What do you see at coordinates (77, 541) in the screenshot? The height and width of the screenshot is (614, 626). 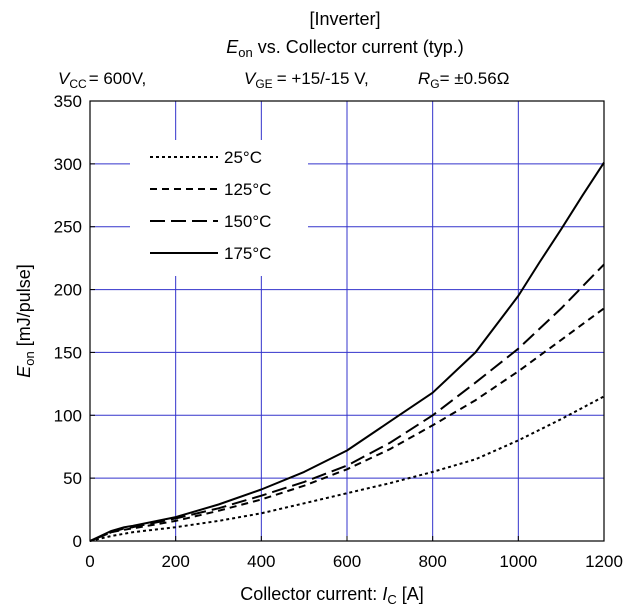 I see `y-tick-label: 0` at bounding box center [77, 541].